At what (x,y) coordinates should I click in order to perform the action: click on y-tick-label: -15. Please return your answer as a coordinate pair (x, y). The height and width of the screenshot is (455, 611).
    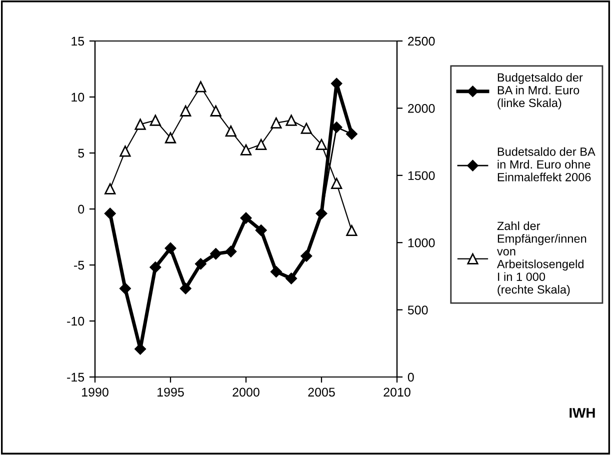
    Looking at the image, I should click on (75, 377).